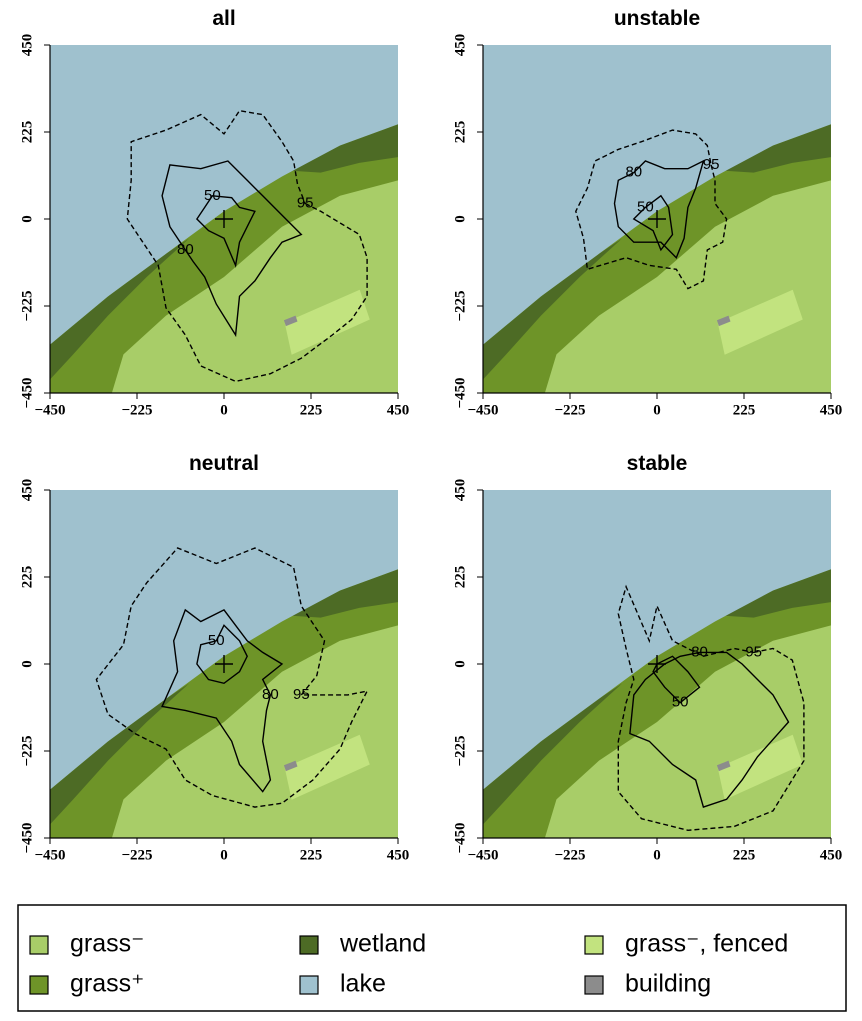 The height and width of the screenshot is (1021, 862). What do you see at coordinates (657, 18) in the screenshot?
I see `panel-title: unstable` at bounding box center [657, 18].